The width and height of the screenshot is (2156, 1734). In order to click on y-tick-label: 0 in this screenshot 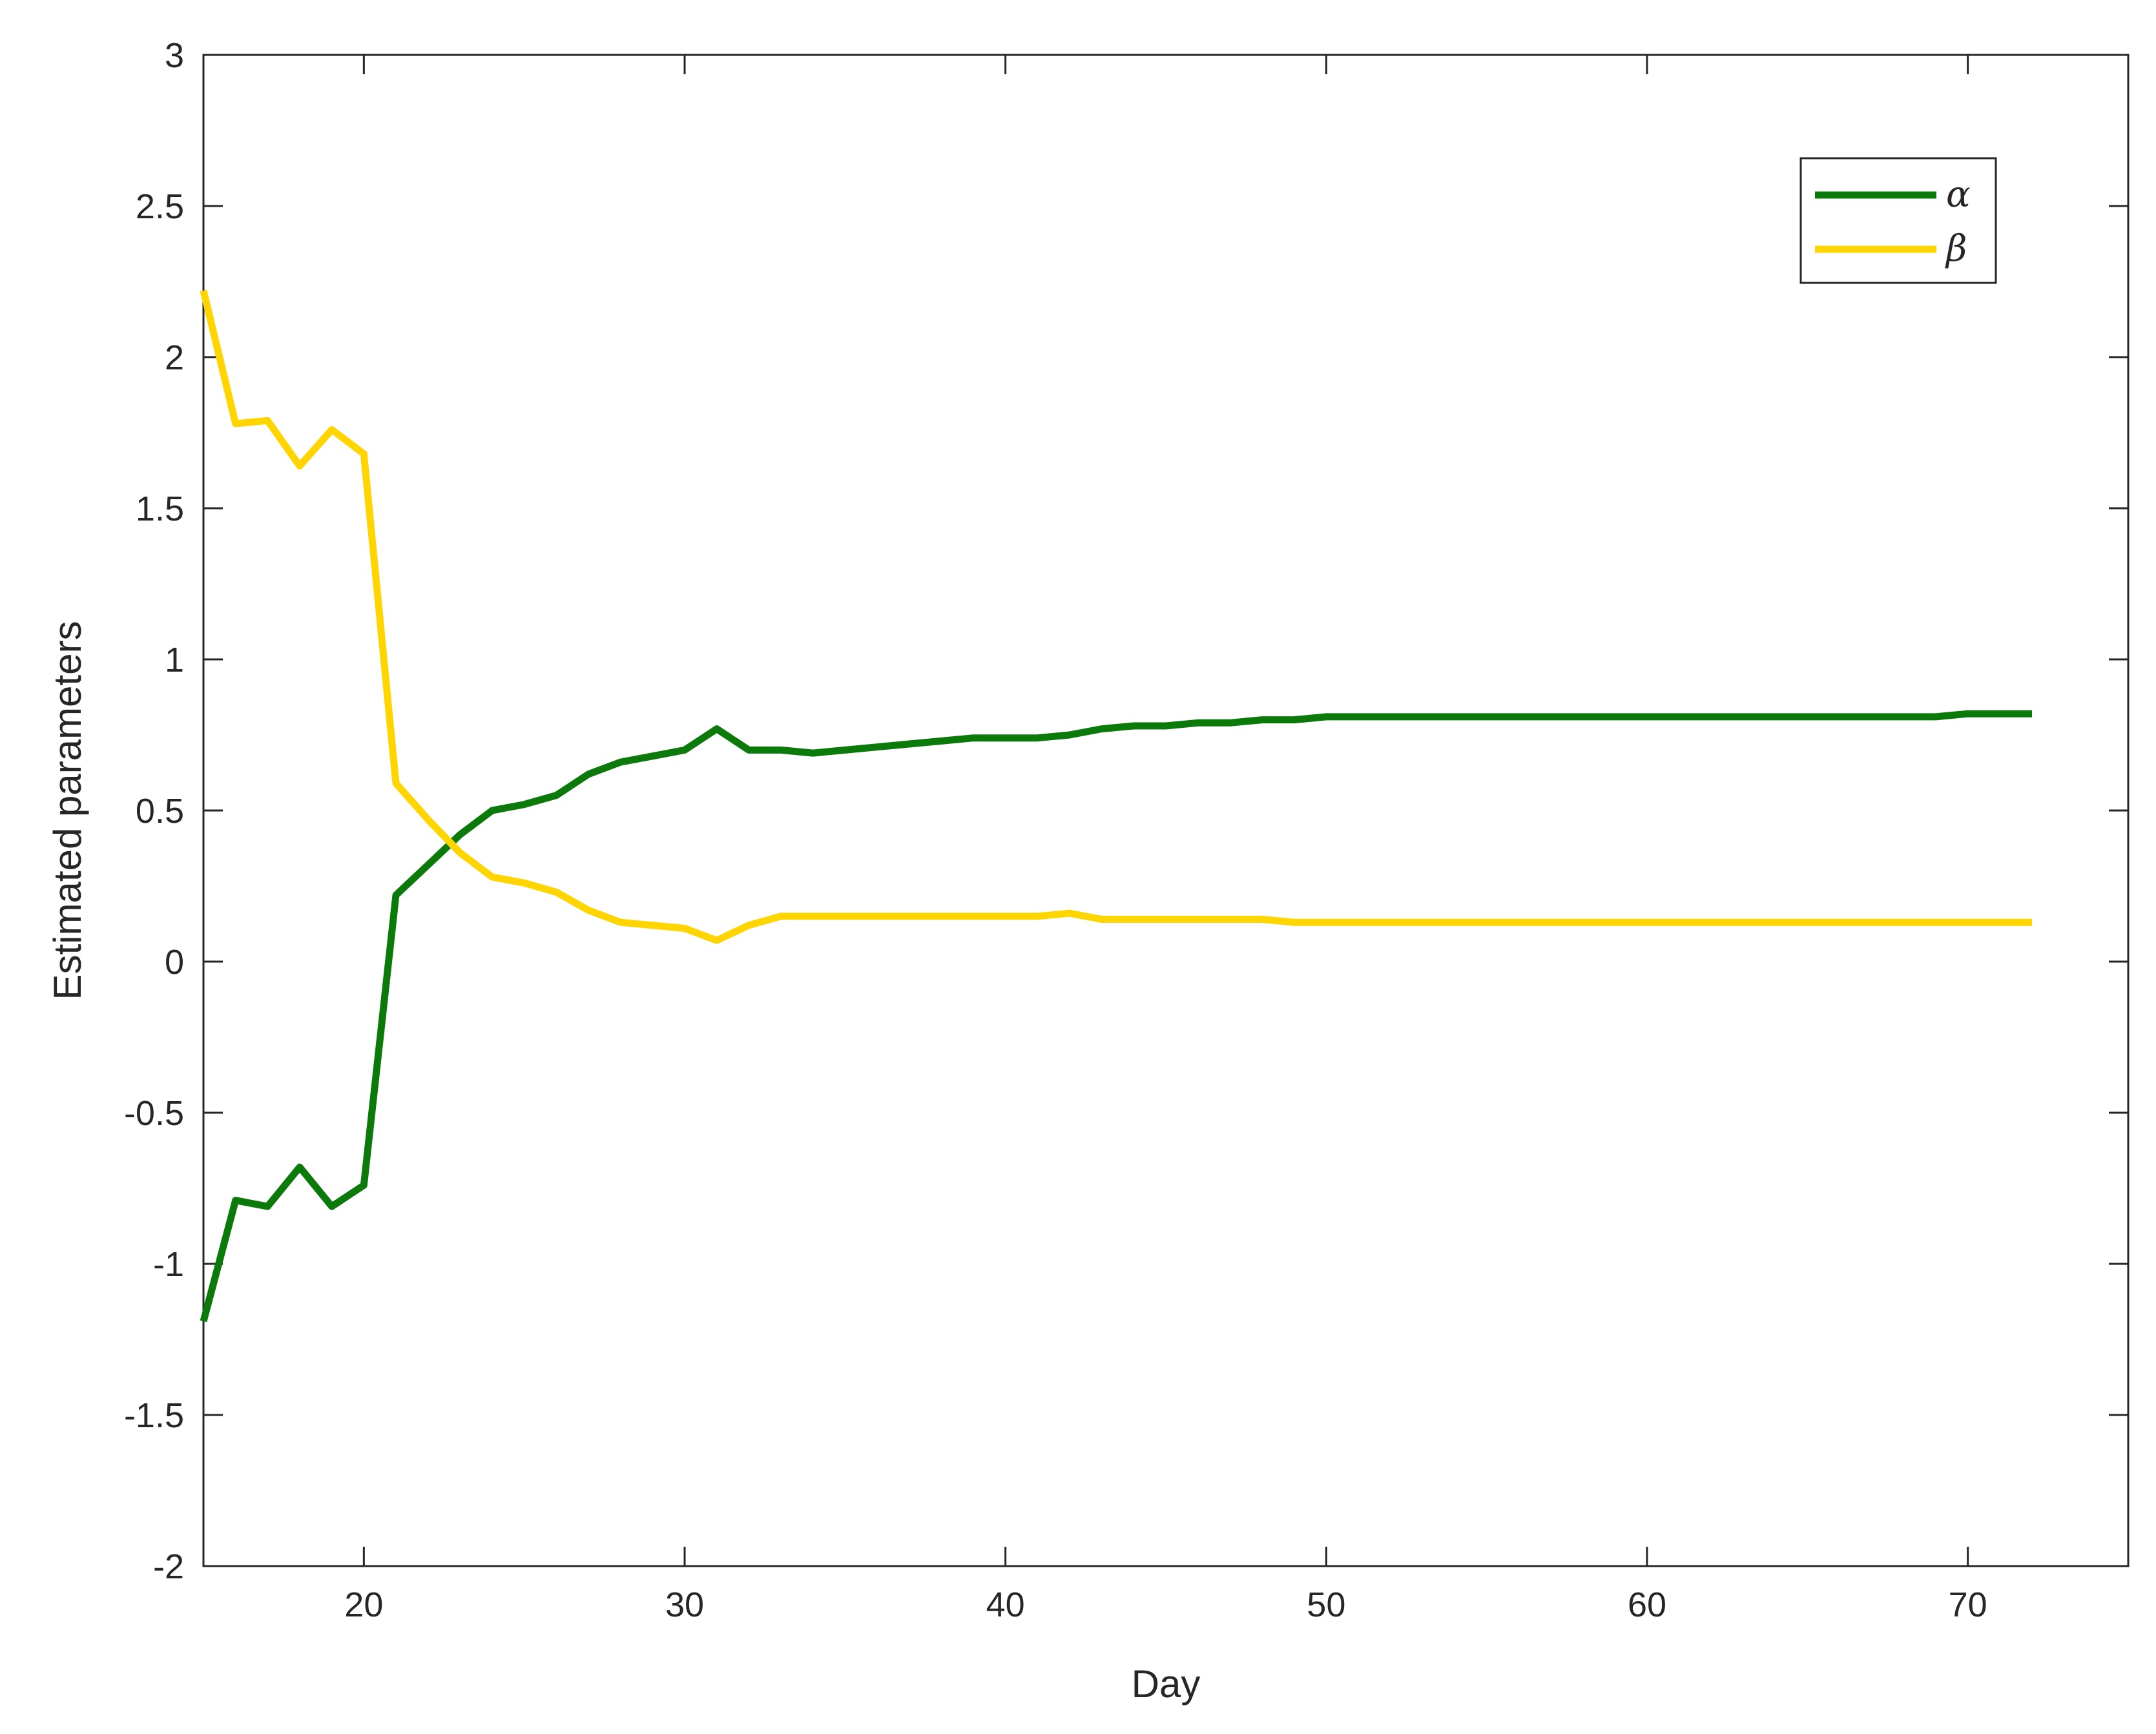, I will do `click(175, 962)`.